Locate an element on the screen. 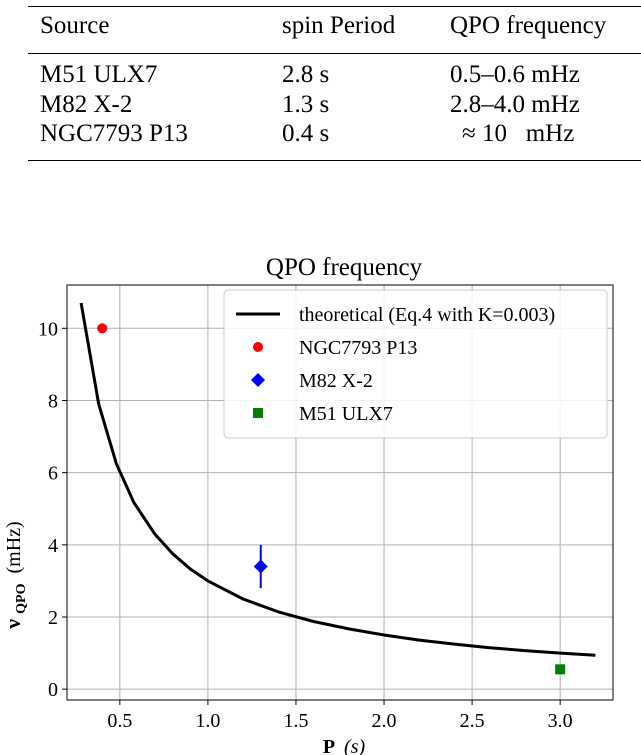  chart-title: QPO frequency is located at coordinates (344, 267).